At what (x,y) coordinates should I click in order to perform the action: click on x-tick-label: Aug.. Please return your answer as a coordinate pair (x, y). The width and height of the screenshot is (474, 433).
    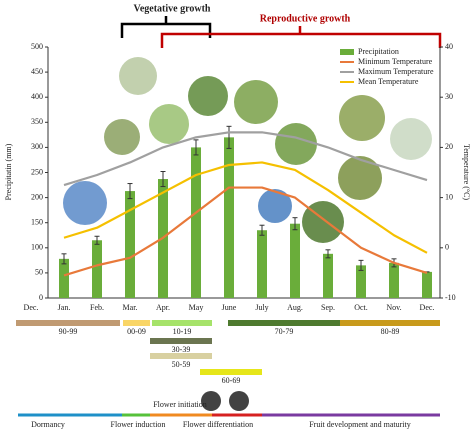
    Looking at the image, I should click on (295, 307).